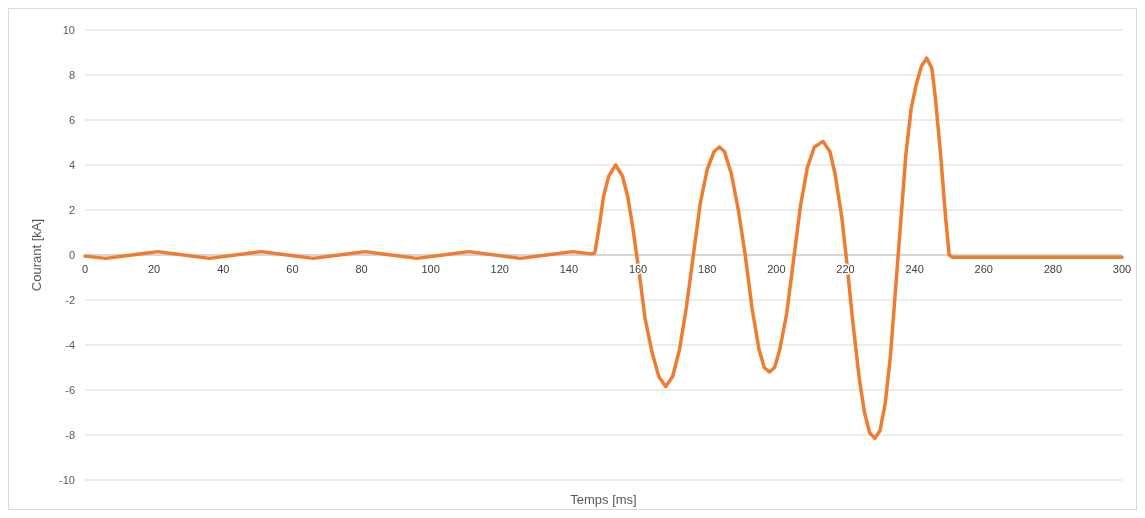 The height and width of the screenshot is (518, 1145). What do you see at coordinates (71, 209) in the screenshot?
I see `y-tick-label: 2` at bounding box center [71, 209].